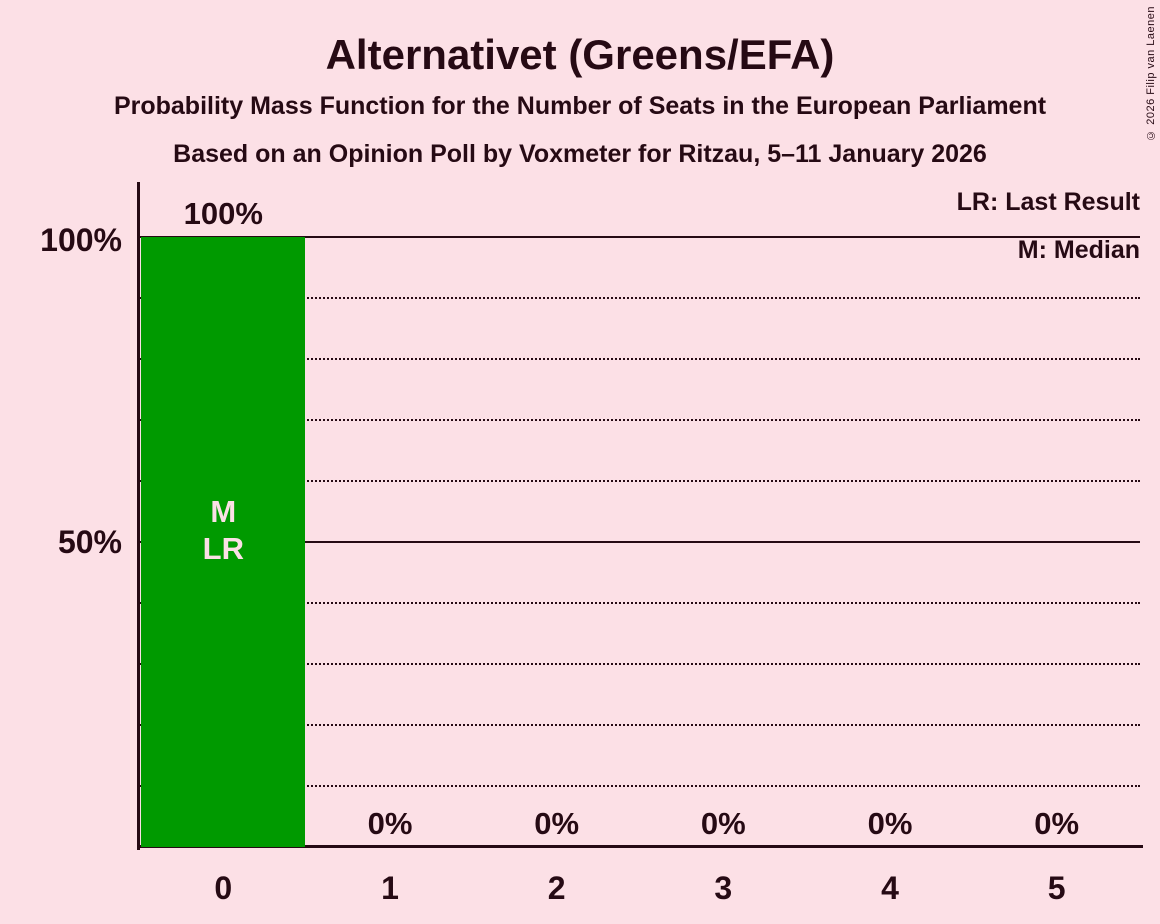 This screenshot has width=1160, height=924. I want to click on bar-annotation-0: M LR, so click(223, 530).